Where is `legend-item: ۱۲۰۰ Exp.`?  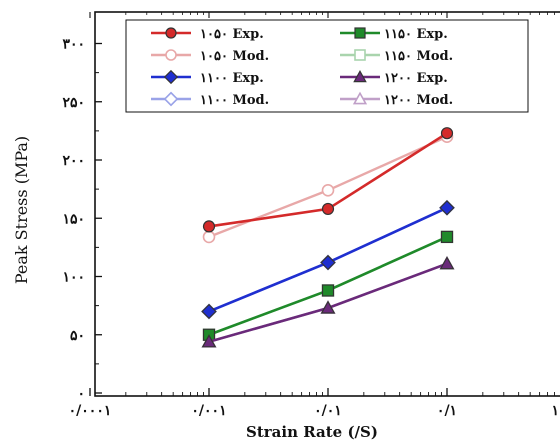 legend-item: ۱۲۰۰ Exp. is located at coordinates (394, 78).